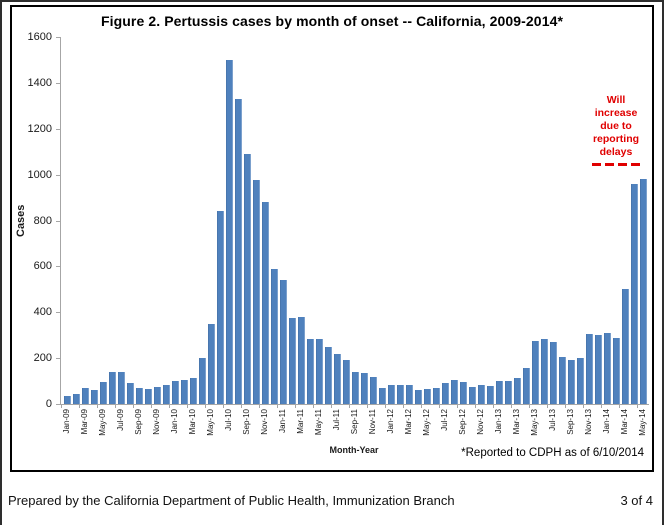  Describe the element at coordinates (246, 424) in the screenshot. I see `x-tick: Sep-10` at that location.